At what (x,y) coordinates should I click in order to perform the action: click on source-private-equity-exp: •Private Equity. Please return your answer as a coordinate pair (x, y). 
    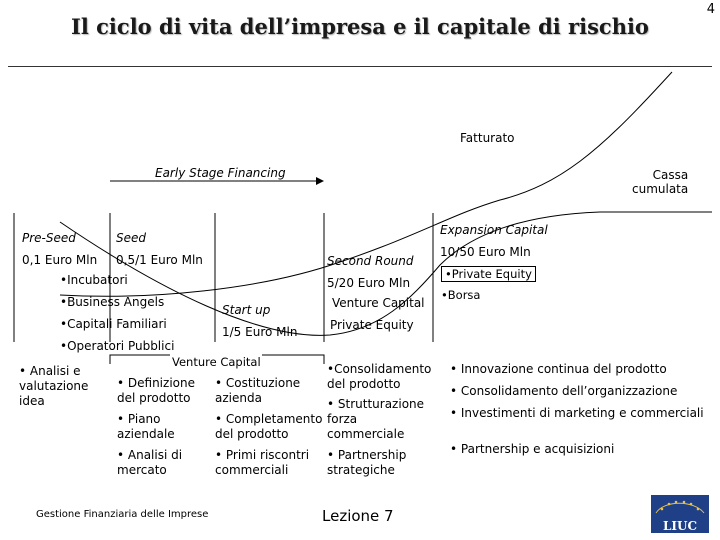
    Looking at the image, I should click on (488, 274).